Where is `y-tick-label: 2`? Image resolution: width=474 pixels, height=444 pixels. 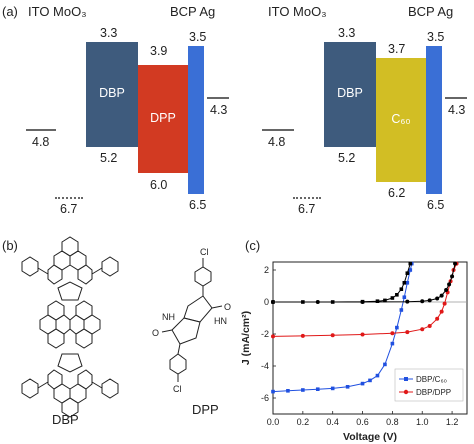 y-tick-label: 2 is located at coordinates (266, 270).